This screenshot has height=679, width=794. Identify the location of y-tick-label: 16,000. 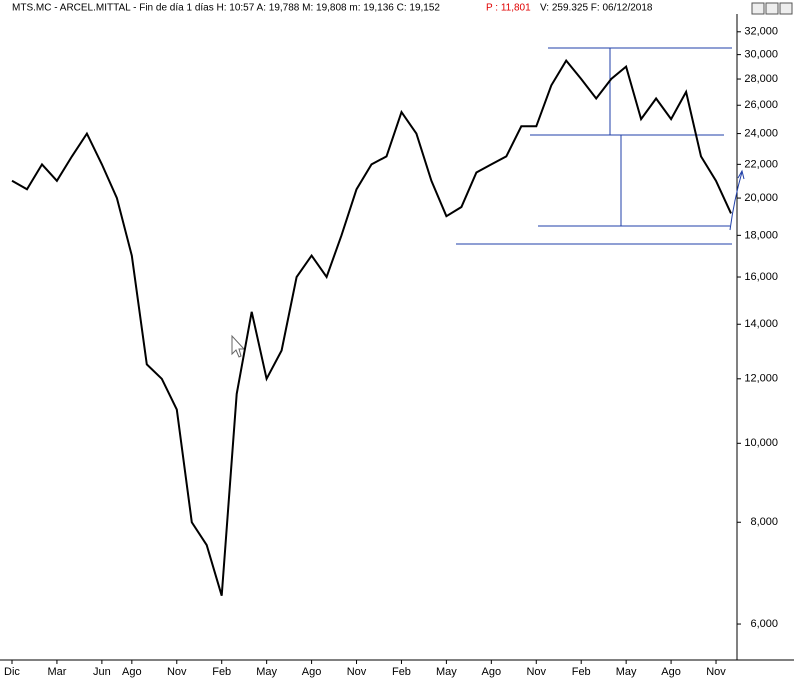
(761, 277).